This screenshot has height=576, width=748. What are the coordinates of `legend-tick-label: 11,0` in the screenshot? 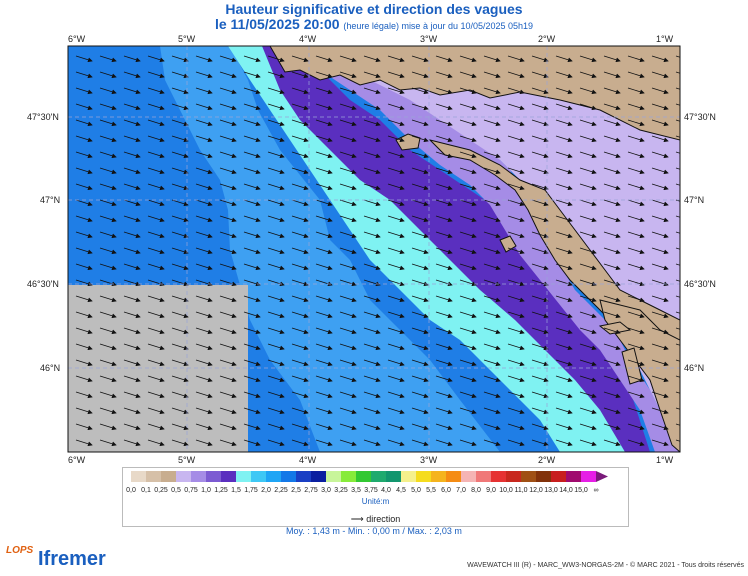 It's located at (521, 490).